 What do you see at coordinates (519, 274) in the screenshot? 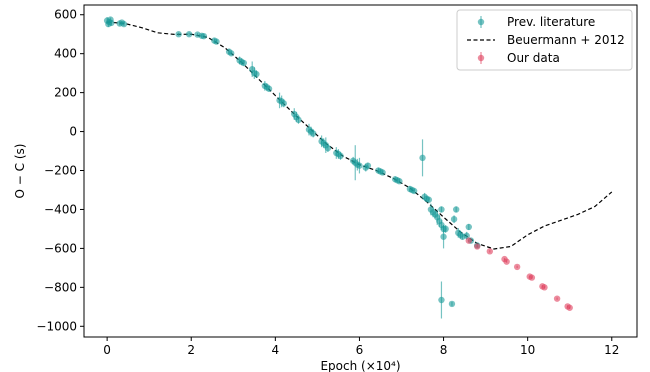
I see `our-data-layer` at bounding box center [519, 274].